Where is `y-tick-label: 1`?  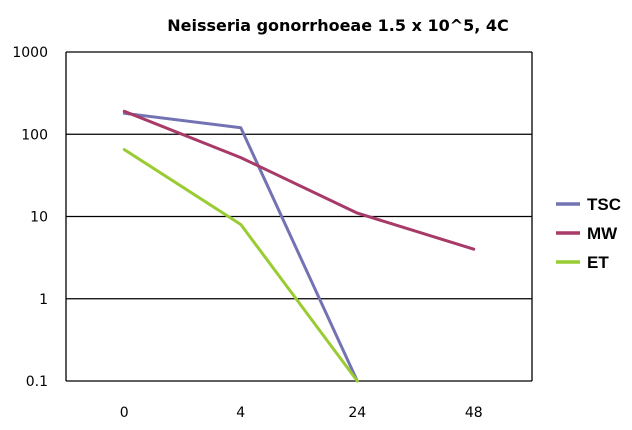
y-tick-label: 1 is located at coordinates (43, 300).